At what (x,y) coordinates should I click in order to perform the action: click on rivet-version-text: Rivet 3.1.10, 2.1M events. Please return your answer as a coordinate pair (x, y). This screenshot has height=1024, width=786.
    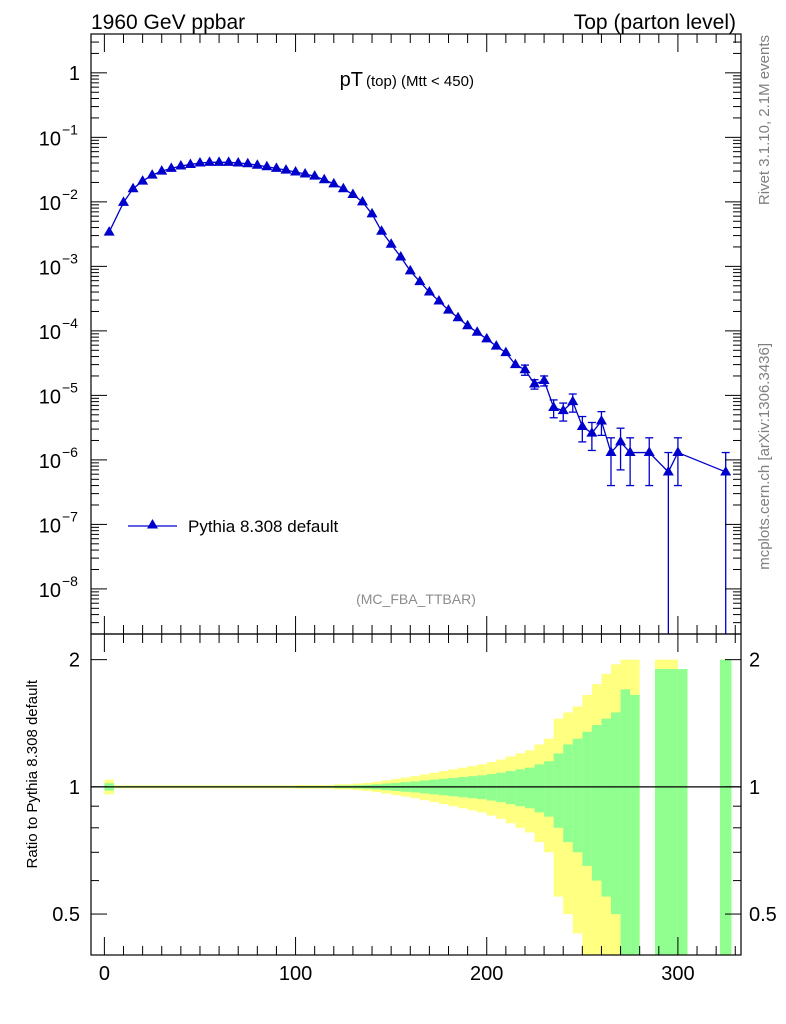
    Looking at the image, I should click on (764, 120).